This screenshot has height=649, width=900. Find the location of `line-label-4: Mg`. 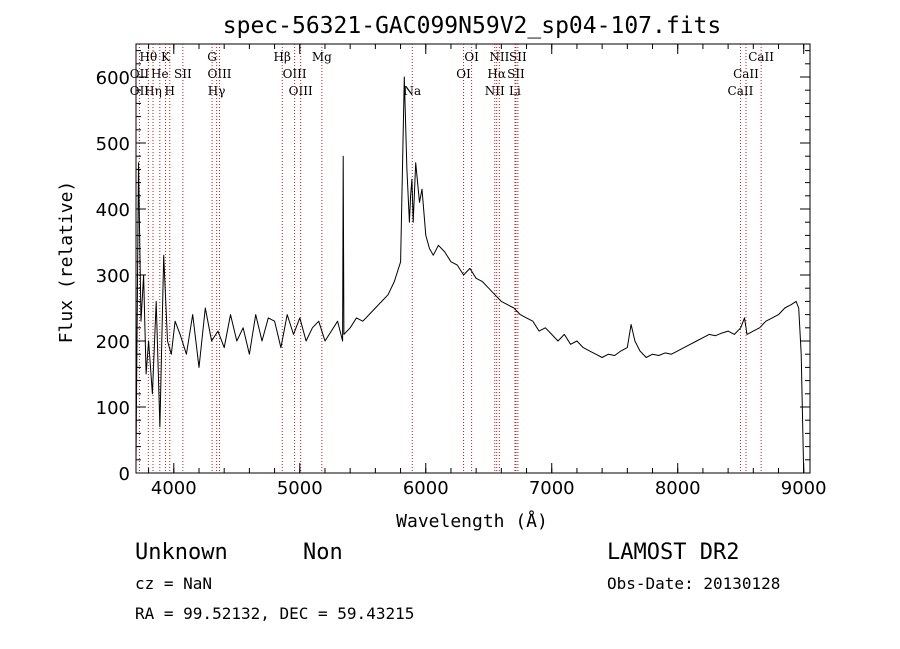

line-label-4: Mg is located at coordinates (322, 57).